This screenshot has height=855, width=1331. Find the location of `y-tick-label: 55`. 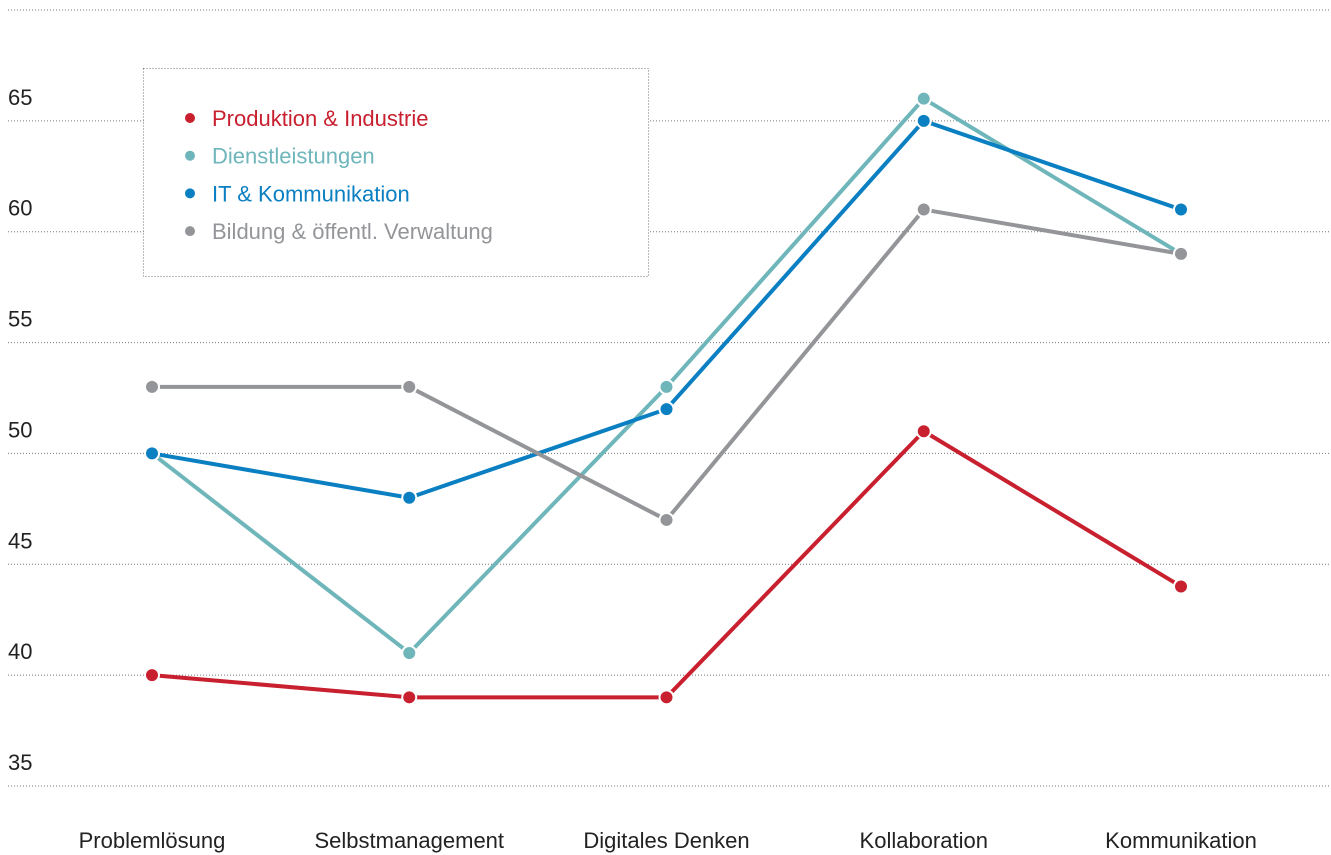

y-tick-label: 55 is located at coordinates (20, 319).